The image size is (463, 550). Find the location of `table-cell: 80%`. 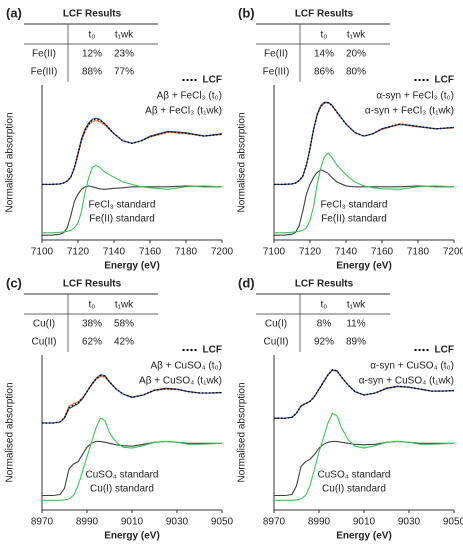

table-cell: 80% is located at coordinates (356, 72).